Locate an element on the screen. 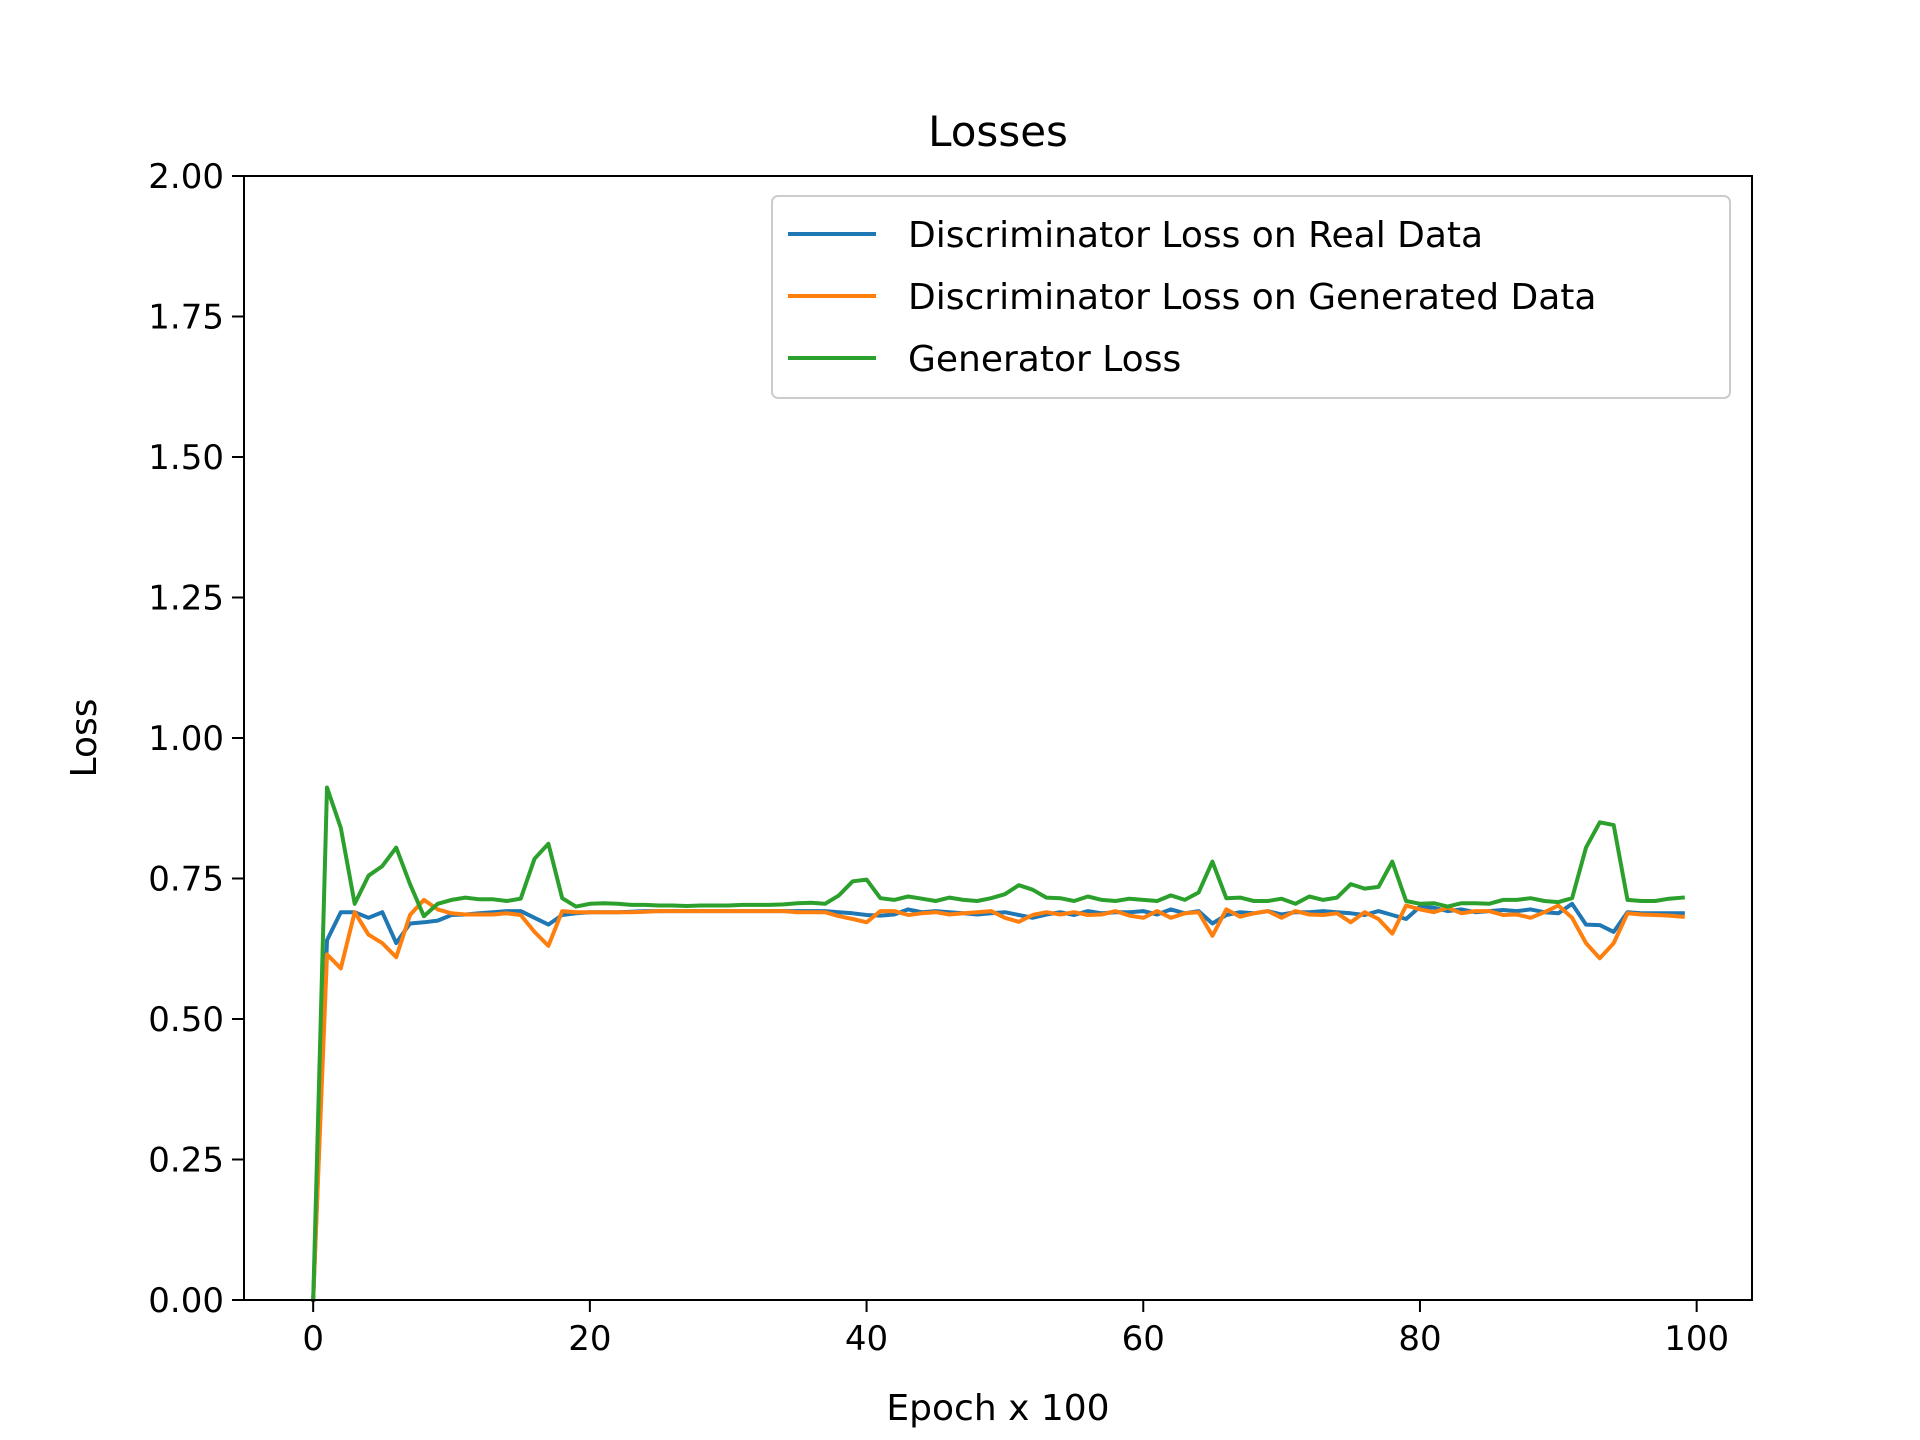 The height and width of the screenshot is (1440, 1920). y-tick-label: 1.00 is located at coordinates (186, 739).